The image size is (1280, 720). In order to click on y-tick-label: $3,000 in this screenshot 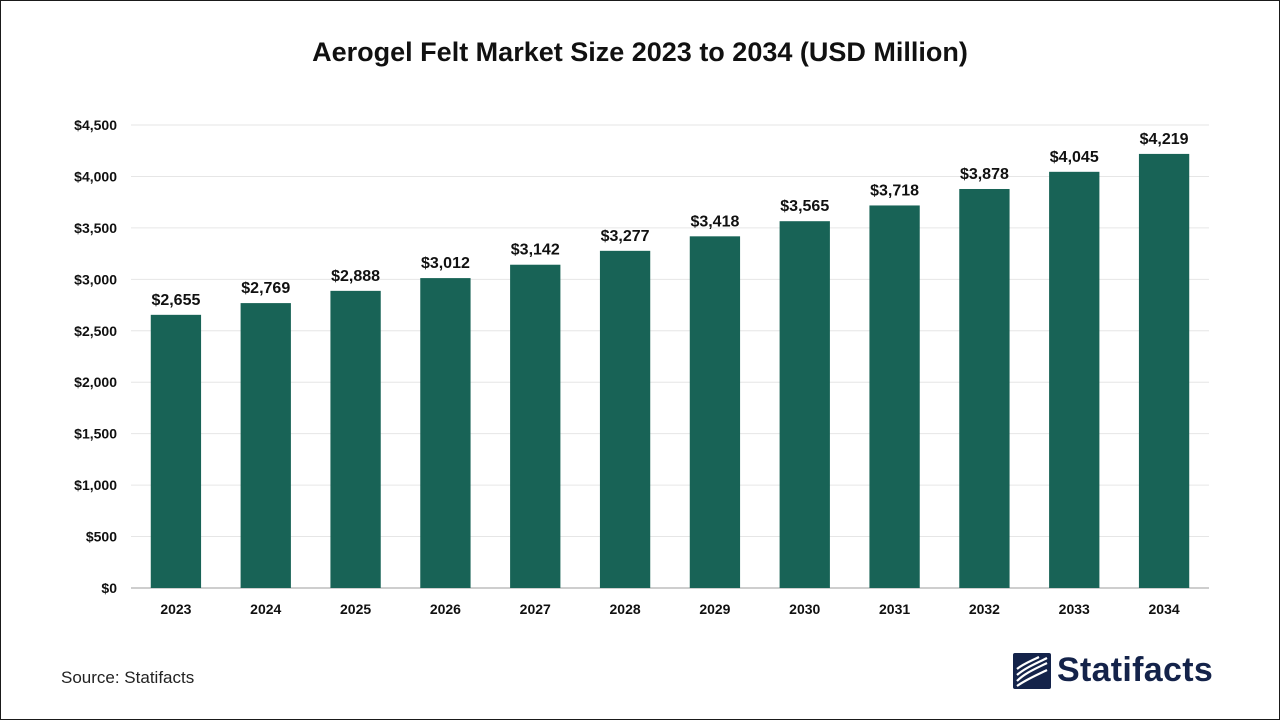, I will do `click(95, 279)`.